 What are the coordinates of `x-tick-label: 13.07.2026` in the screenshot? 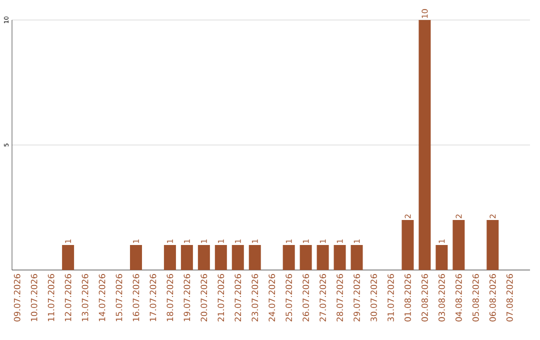 It's located at (85, 298).